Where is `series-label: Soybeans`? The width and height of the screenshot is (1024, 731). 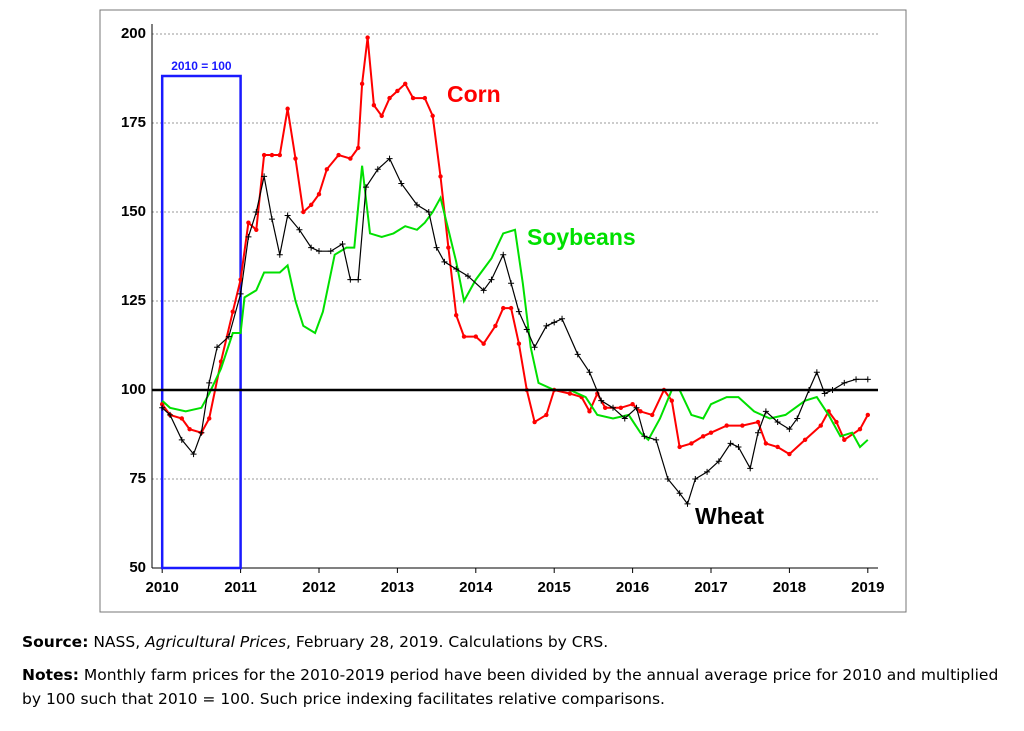
series-label: Soybeans is located at coordinates (581, 237).